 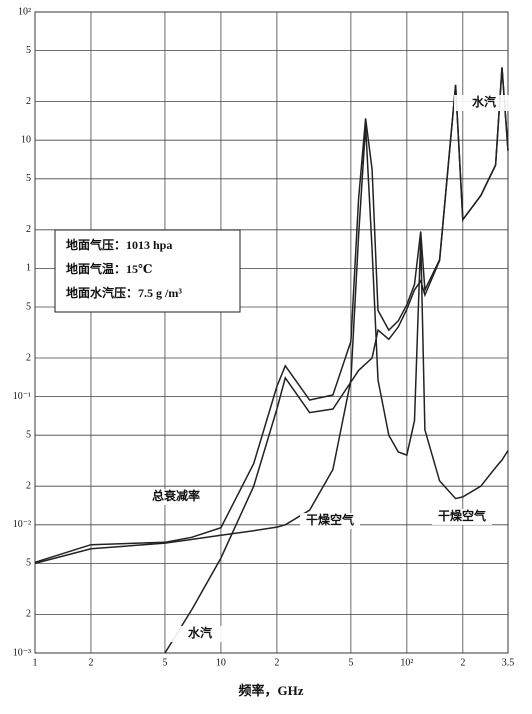 What do you see at coordinates (221, 662) in the screenshot?
I see `x-tick-label: 10` at bounding box center [221, 662].